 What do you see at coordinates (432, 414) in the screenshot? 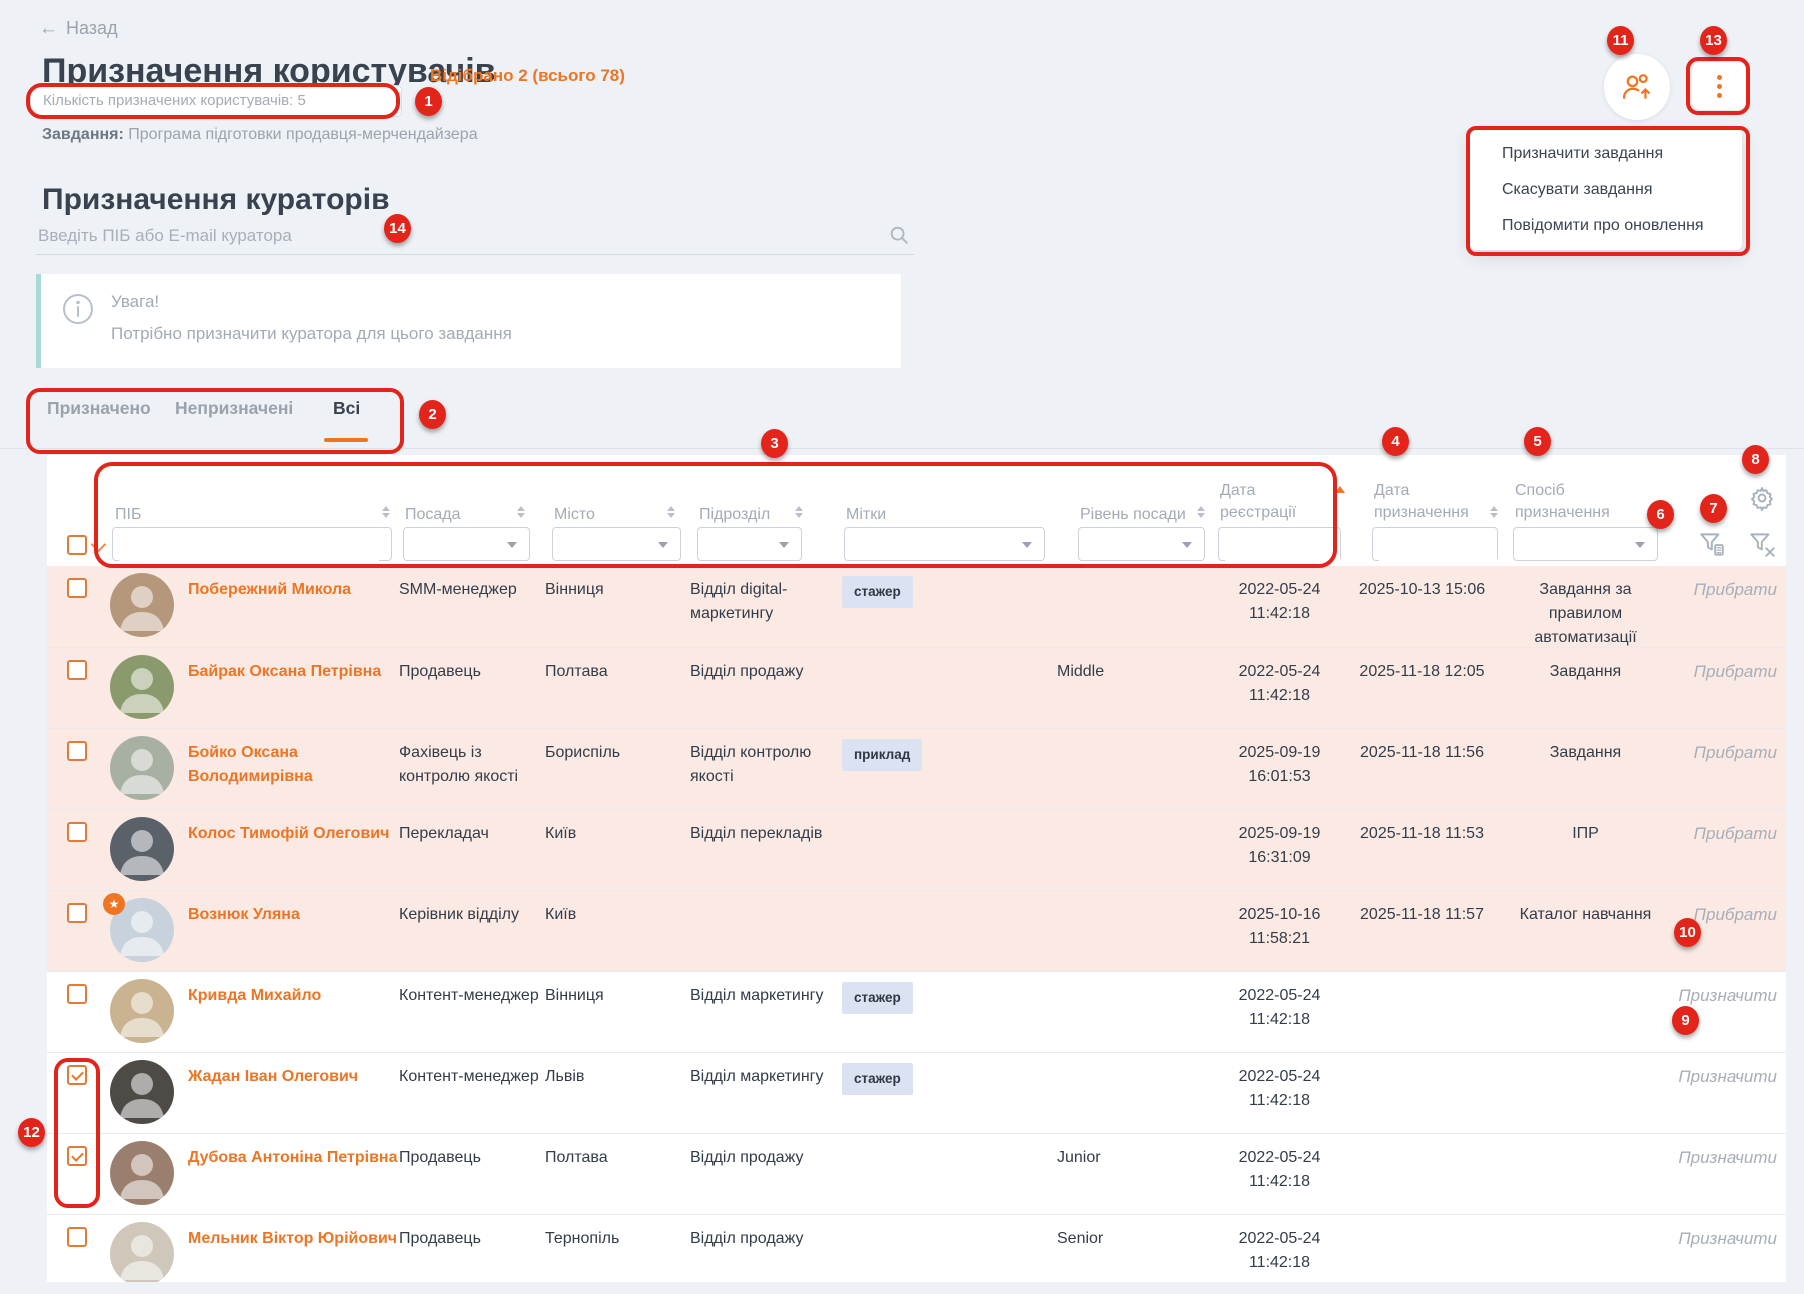
I see `annotation-badge-2: 2` at bounding box center [432, 414].